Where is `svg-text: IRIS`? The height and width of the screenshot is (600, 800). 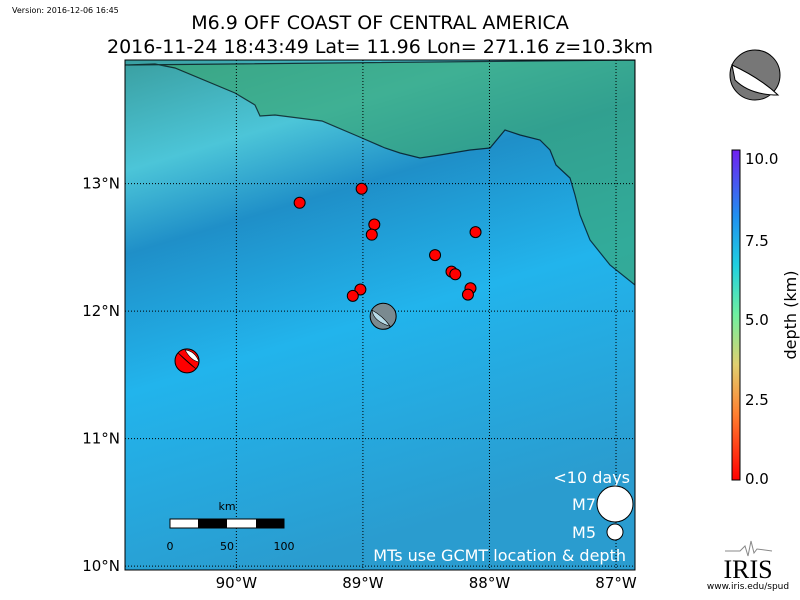 svg-text: IRIS is located at coordinates (747, 569).